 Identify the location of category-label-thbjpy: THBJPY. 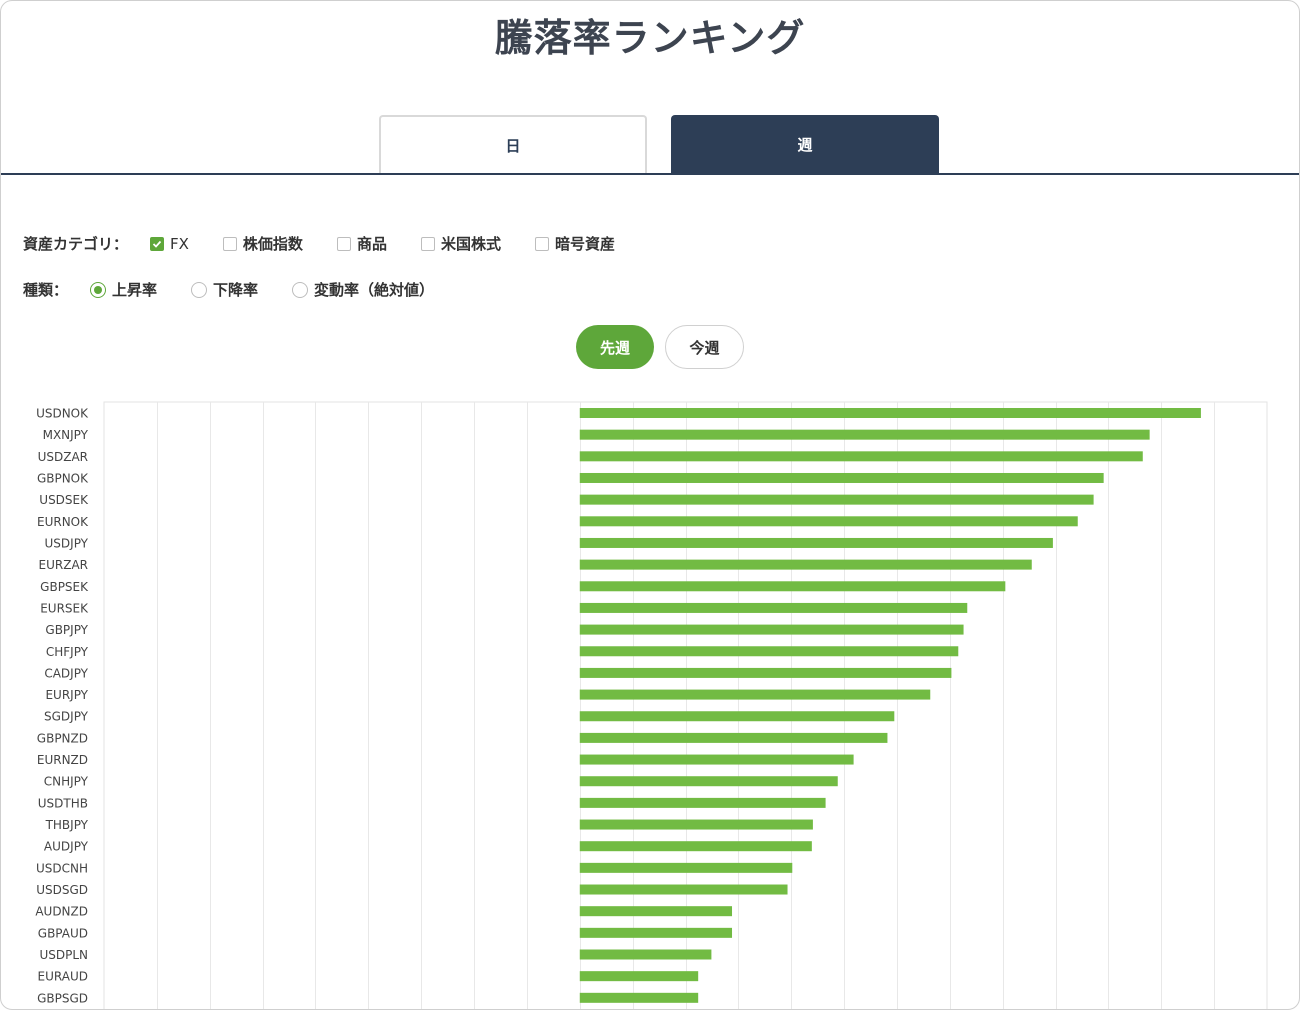
(67, 825).